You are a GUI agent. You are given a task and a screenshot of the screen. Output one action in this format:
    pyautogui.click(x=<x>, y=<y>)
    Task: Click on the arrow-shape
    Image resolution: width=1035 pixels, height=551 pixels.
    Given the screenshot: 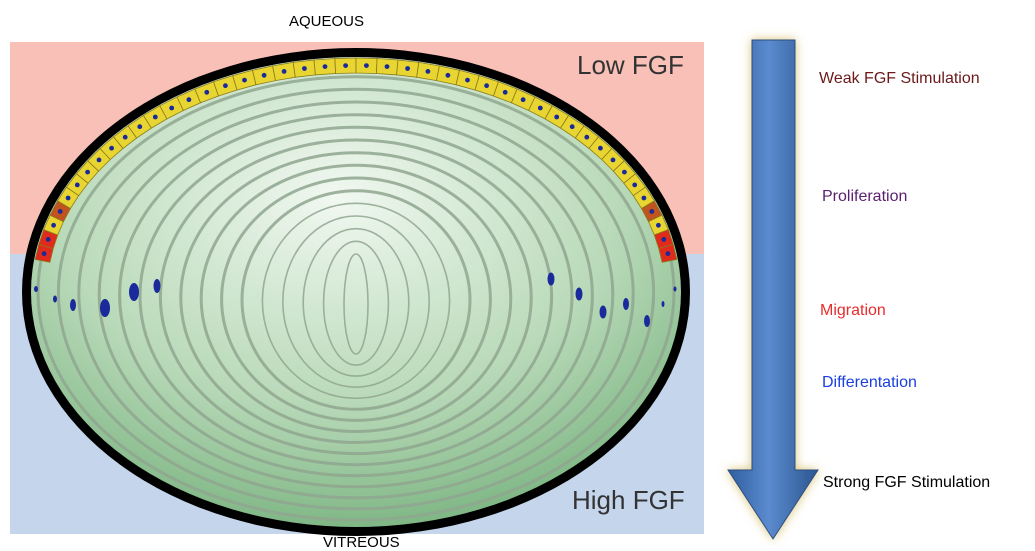 What is the action you would take?
    pyautogui.click(x=773, y=289)
    